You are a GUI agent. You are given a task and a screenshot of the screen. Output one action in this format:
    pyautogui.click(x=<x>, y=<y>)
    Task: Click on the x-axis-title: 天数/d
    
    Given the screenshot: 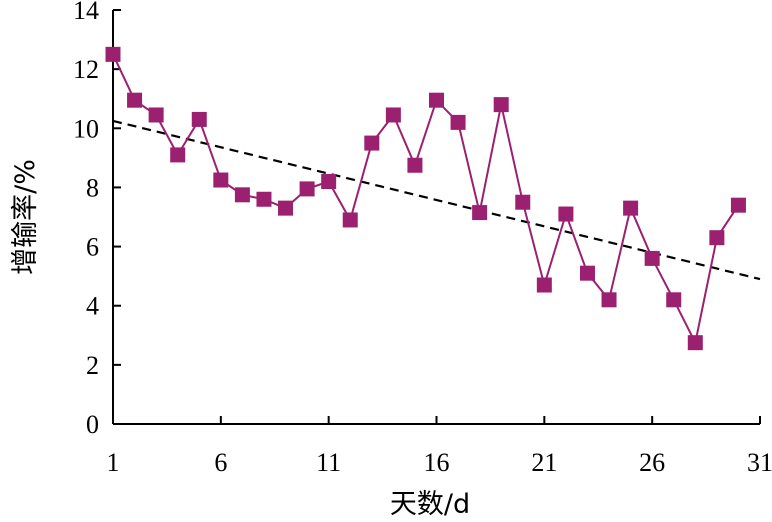 What is the action you would take?
    pyautogui.click(x=430, y=504)
    